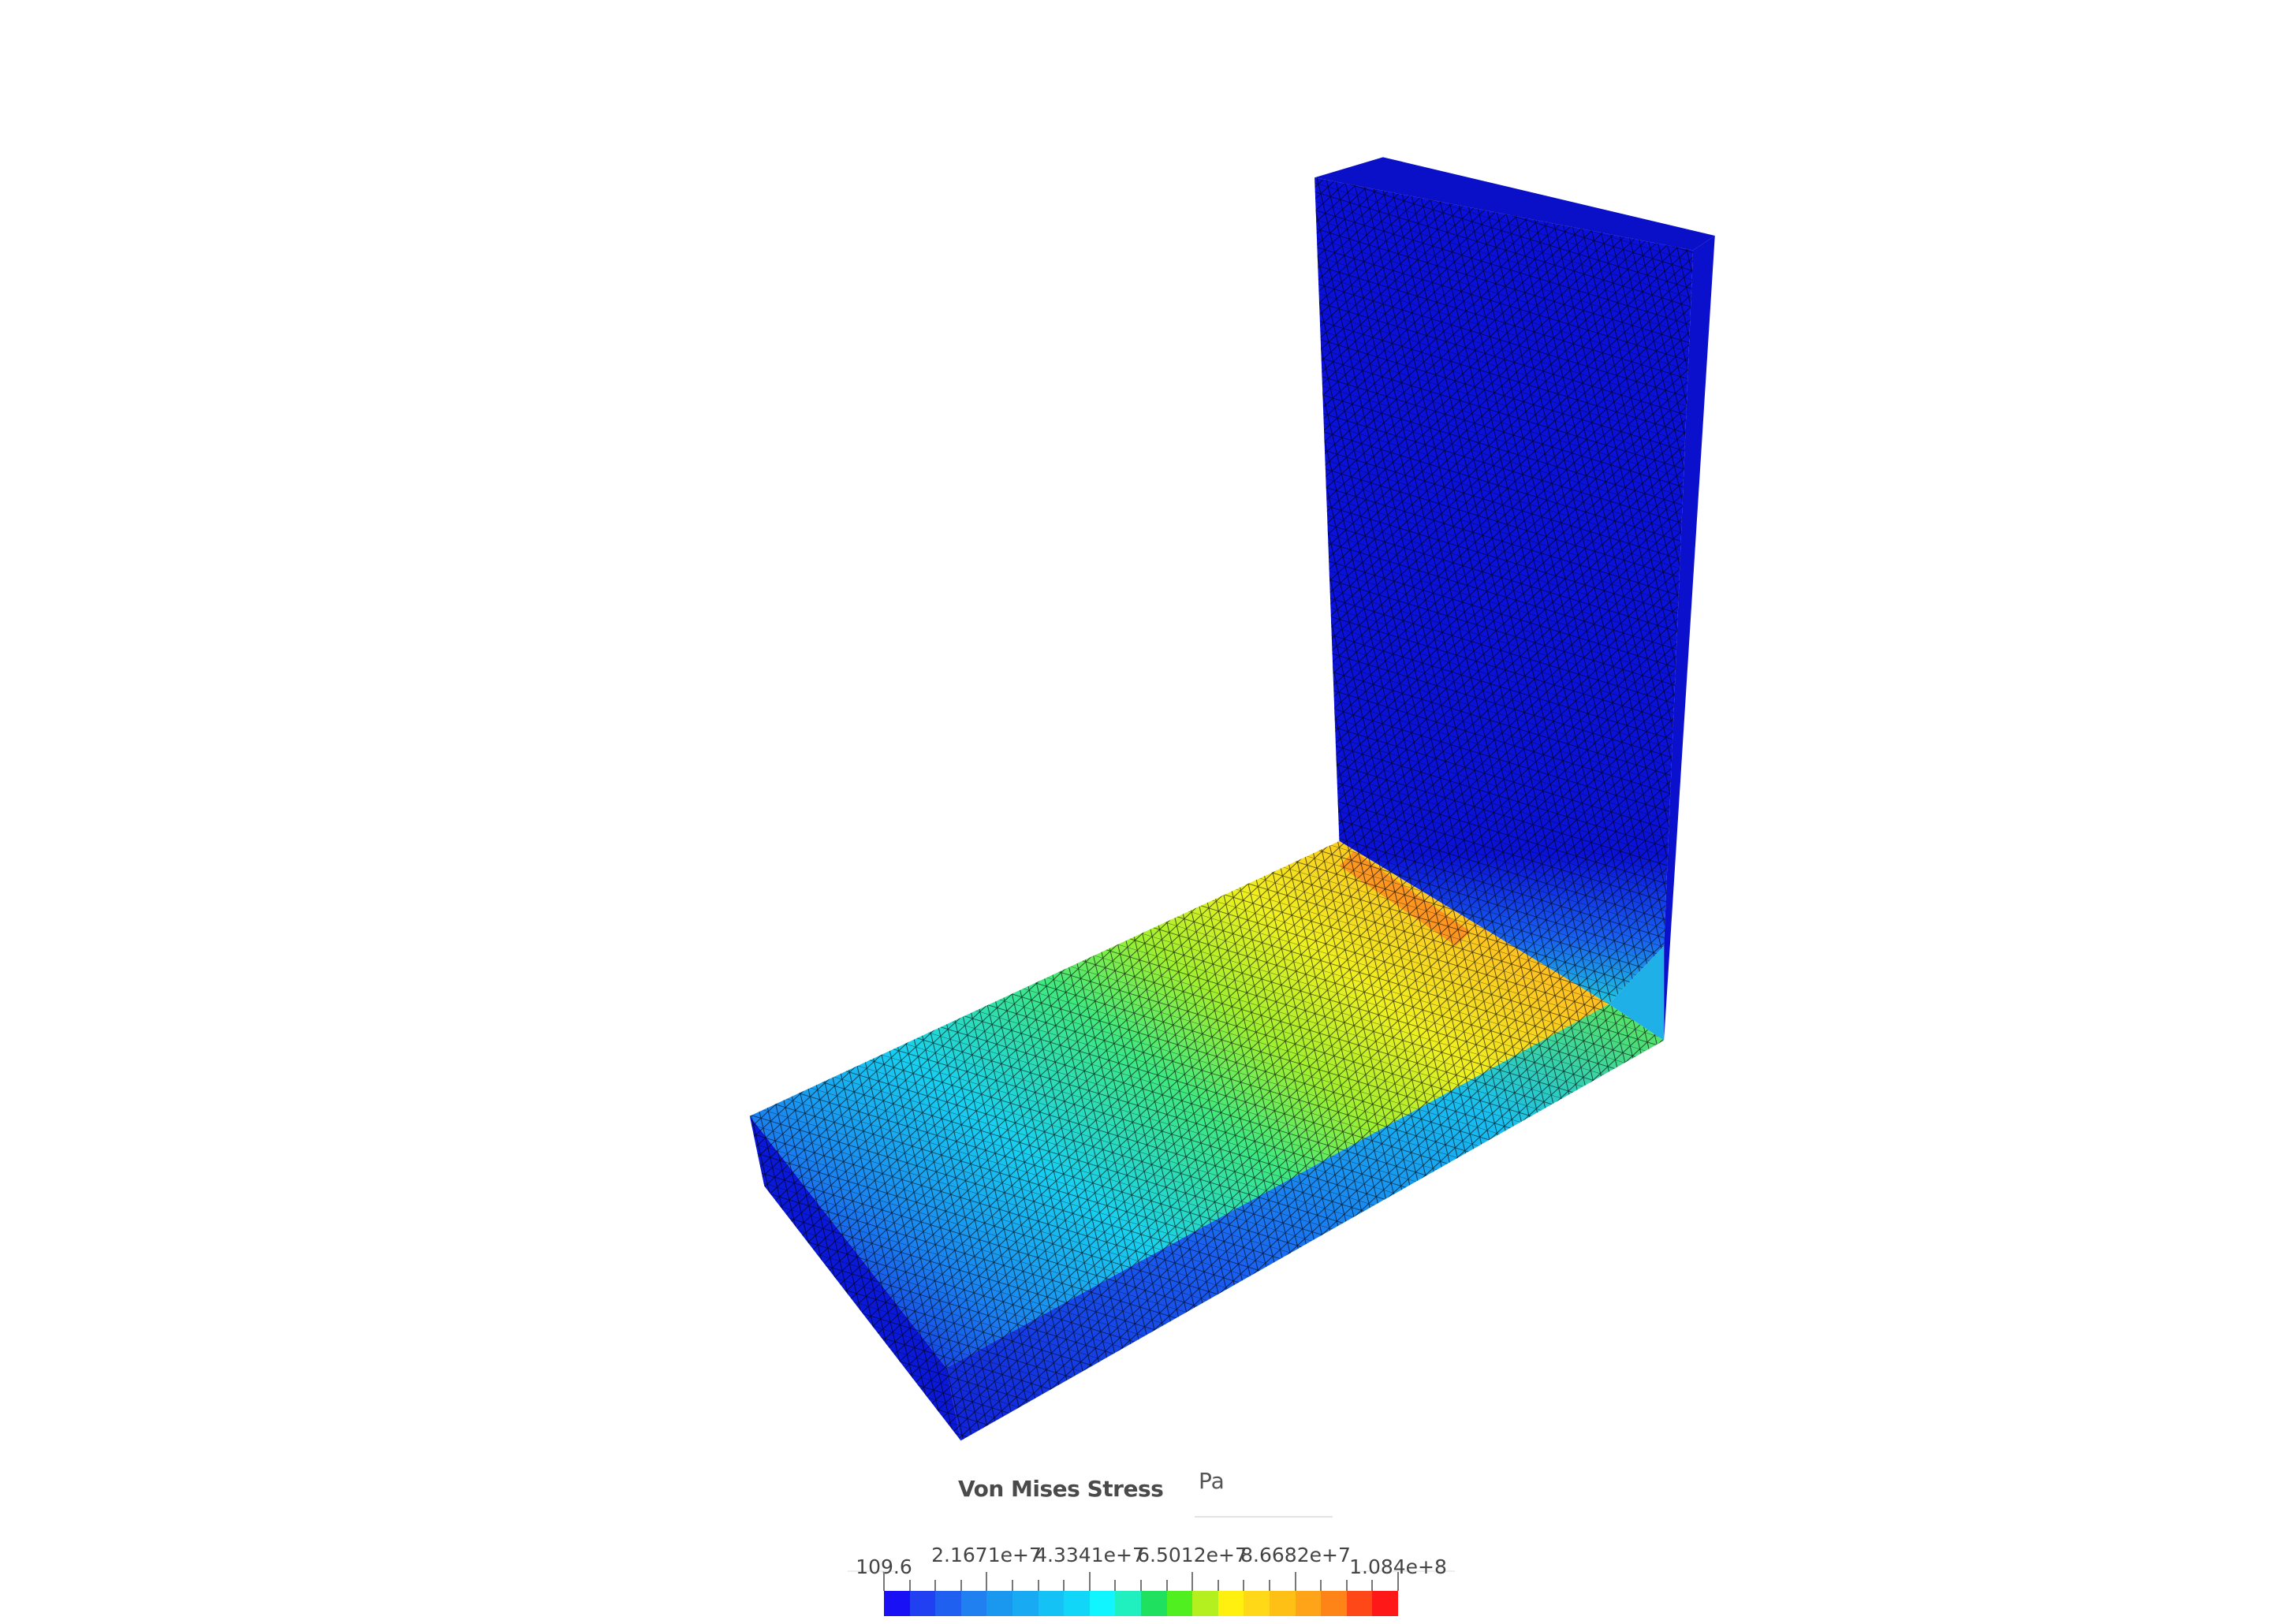 This screenshot has width=2271, height=1624. I want to click on unit-underline, so click(1264, 1517).